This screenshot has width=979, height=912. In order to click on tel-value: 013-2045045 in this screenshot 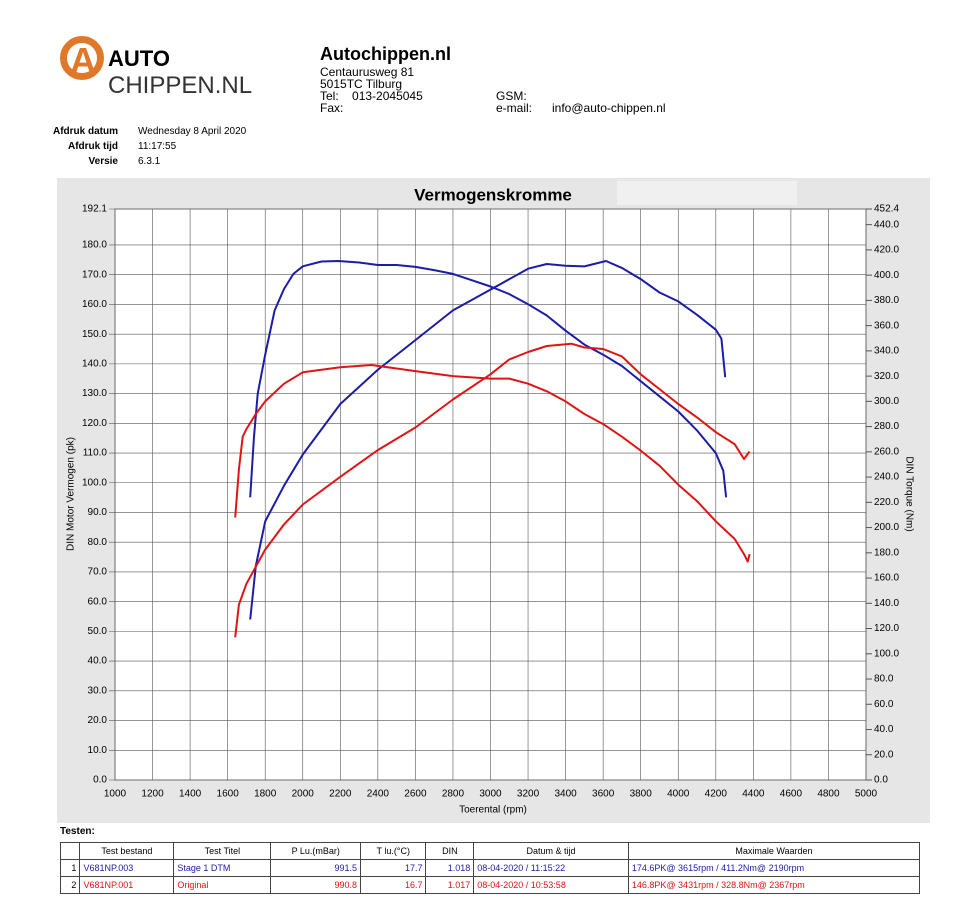, I will do `click(387, 96)`.